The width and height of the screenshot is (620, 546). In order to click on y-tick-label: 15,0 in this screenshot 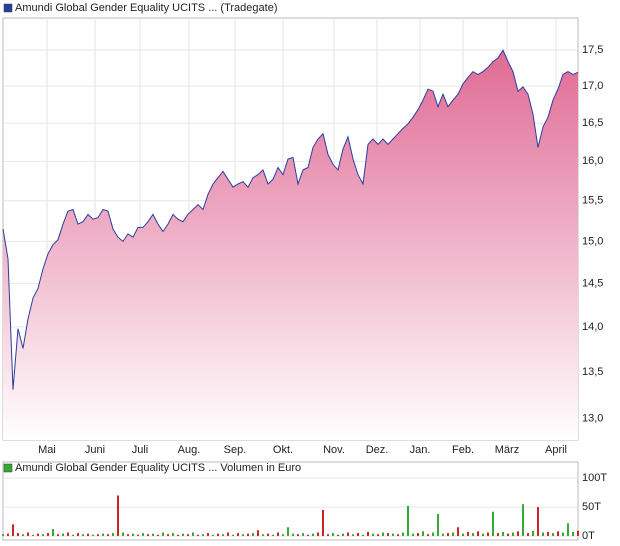, I will do `click(592, 241)`.